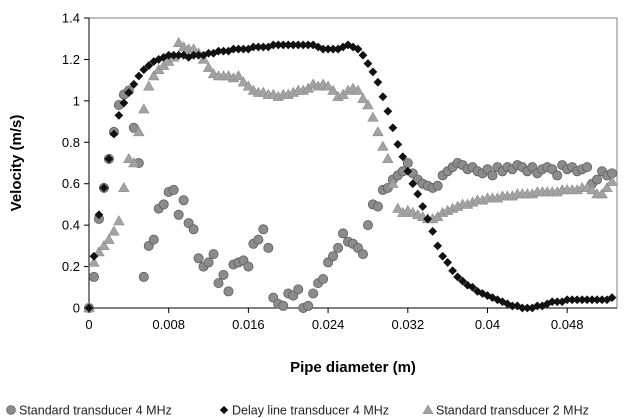 Image resolution: width=632 pixels, height=418 pixels. Describe the element at coordinates (224, 410) in the screenshot. I see `legend-marker-diamond` at that location.